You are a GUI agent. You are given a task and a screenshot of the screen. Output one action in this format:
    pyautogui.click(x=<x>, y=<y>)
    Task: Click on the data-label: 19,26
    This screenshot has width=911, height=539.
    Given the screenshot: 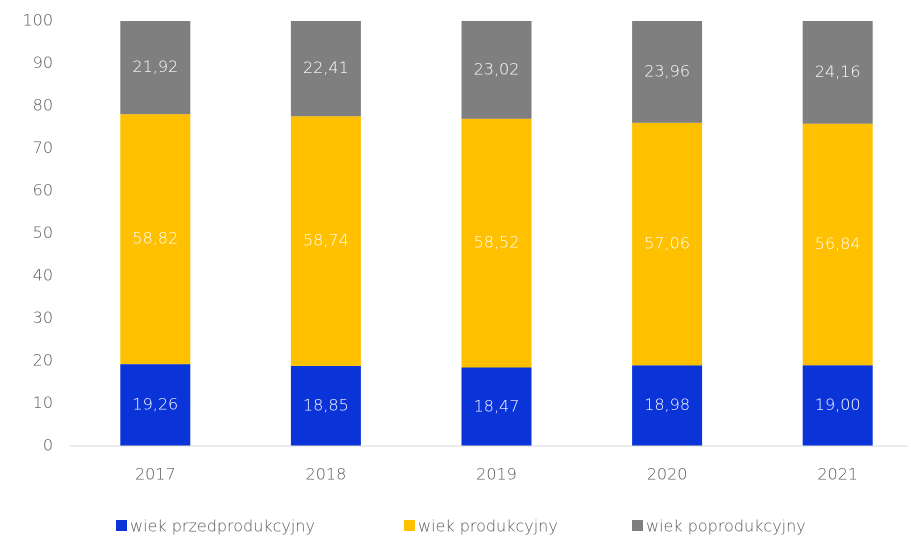 What is the action you would take?
    pyautogui.click(x=155, y=404)
    